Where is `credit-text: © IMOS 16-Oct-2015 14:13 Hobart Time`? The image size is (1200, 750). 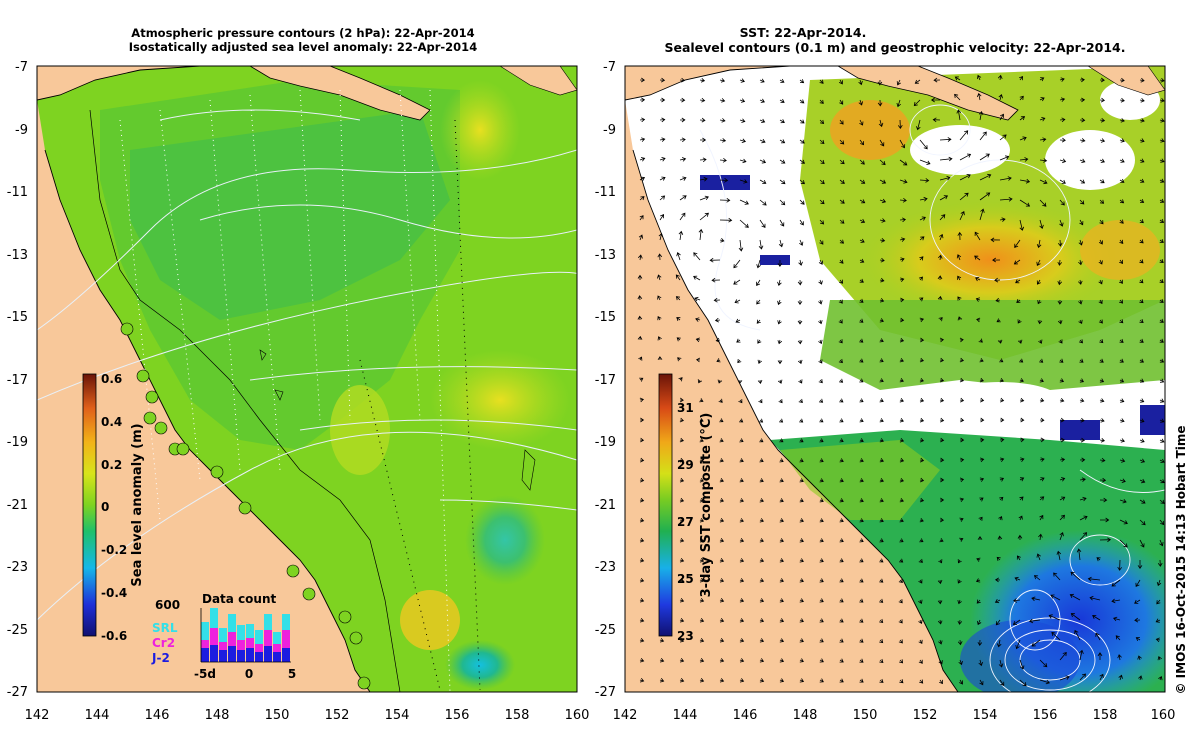
credit-text: © IMOS 16-Oct-2015 14:13 Hobart Time is located at coordinates (1181, 559).